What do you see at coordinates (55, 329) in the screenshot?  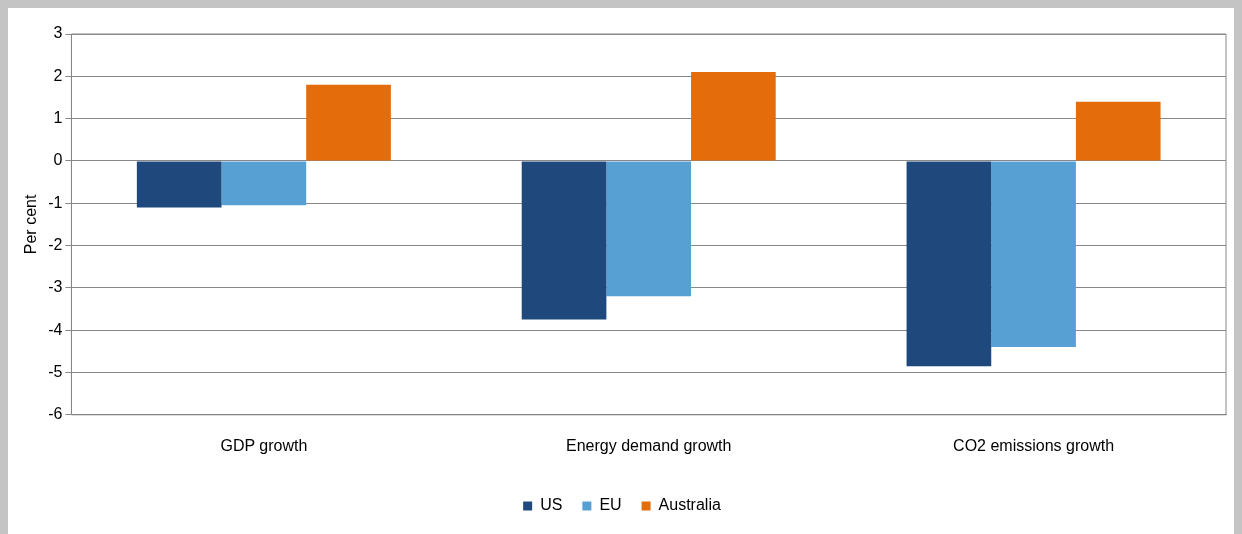 I see `y-tick-label: -4` at bounding box center [55, 329].